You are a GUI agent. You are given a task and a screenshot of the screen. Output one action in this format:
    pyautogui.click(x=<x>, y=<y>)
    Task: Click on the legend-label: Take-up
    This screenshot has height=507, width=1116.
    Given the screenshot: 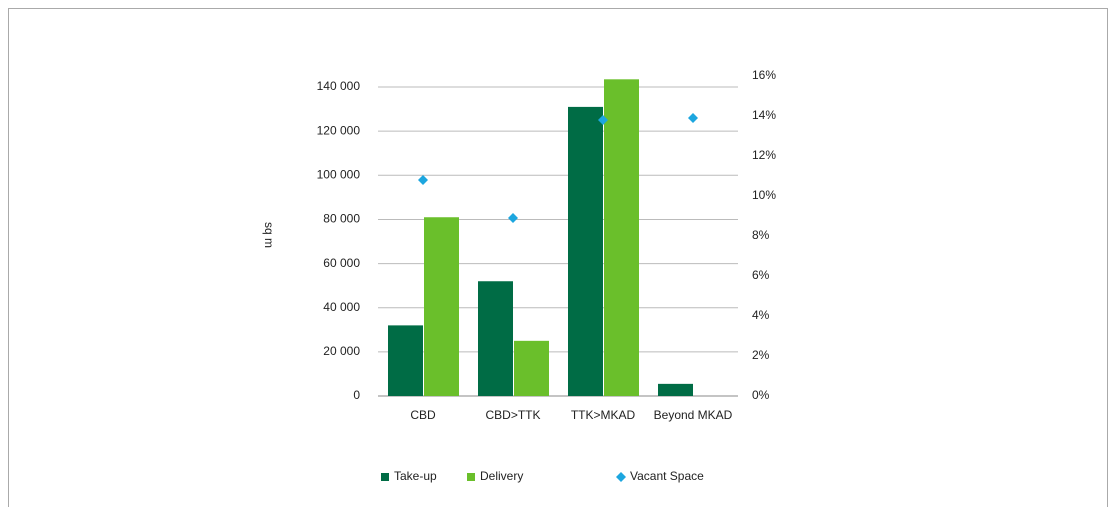 What is the action you would take?
    pyautogui.click(x=415, y=476)
    